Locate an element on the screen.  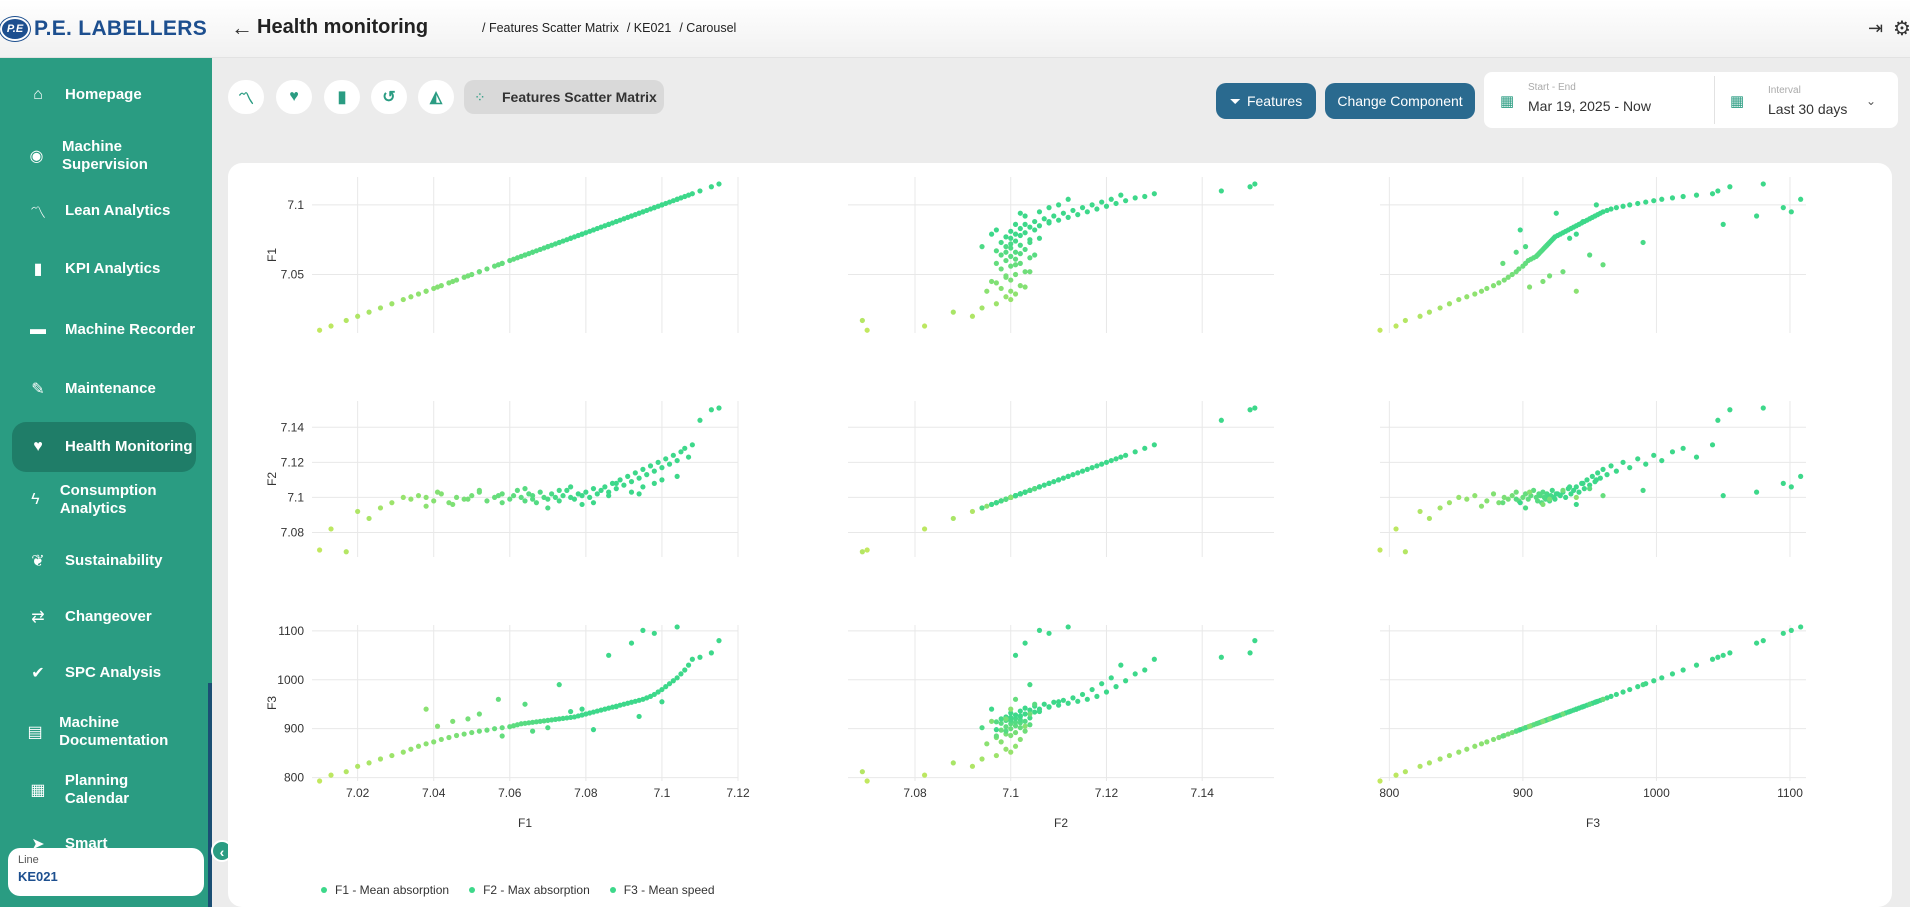
legend-item-f2: F2 - Max absorption is located at coordinates (529, 890).